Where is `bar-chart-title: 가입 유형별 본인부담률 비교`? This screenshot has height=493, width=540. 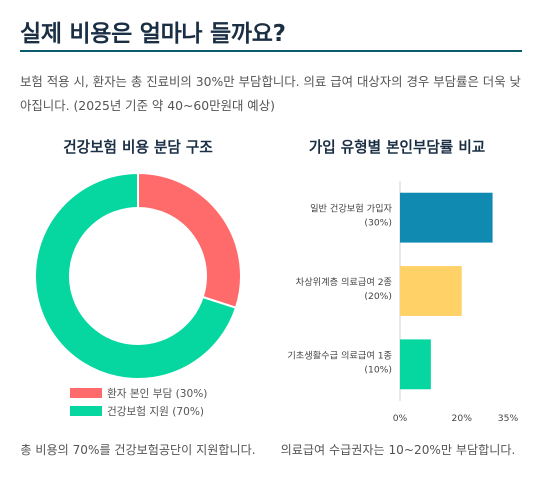
bar-chart-title: 가입 유형별 본인부담률 비교 is located at coordinates (397, 147).